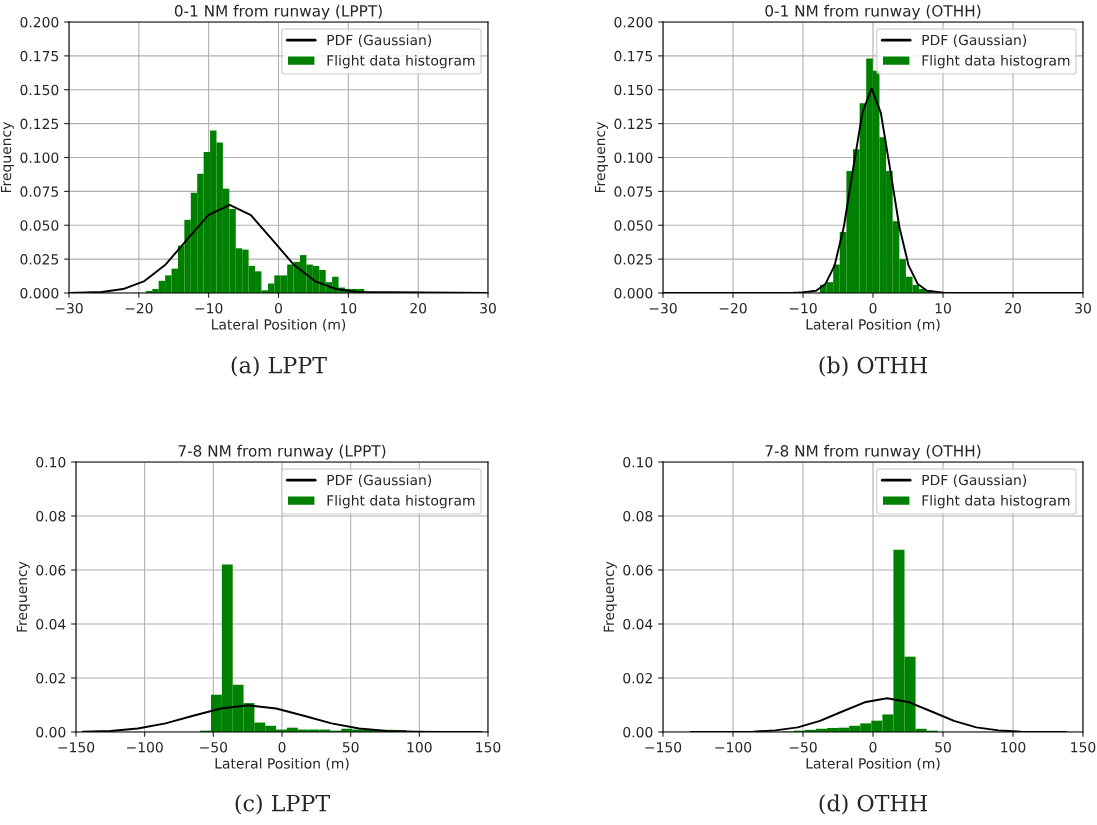  I want to click on text: (a) LPPT, so click(279, 366).